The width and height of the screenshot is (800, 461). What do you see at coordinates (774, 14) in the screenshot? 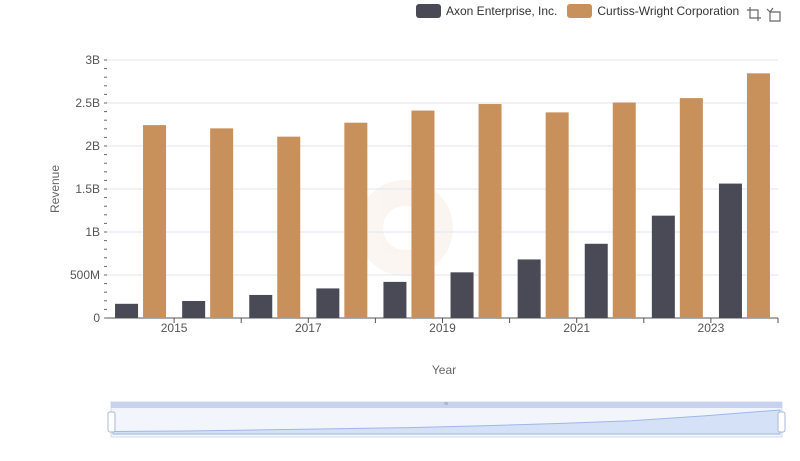
I see `restore-icon` at bounding box center [774, 14].